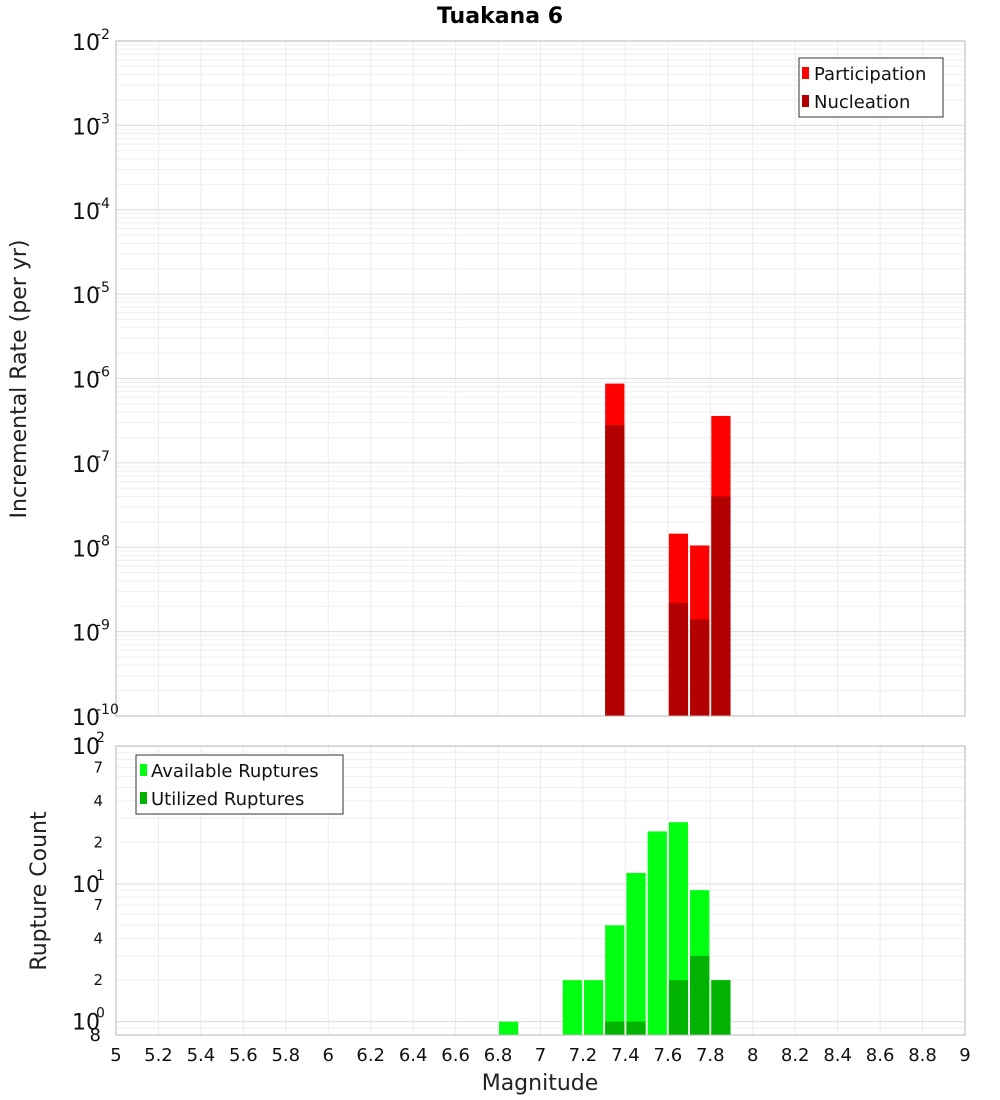  Describe the element at coordinates (100, 876) in the screenshot. I see `y-tick-exponent: 1` at that location.